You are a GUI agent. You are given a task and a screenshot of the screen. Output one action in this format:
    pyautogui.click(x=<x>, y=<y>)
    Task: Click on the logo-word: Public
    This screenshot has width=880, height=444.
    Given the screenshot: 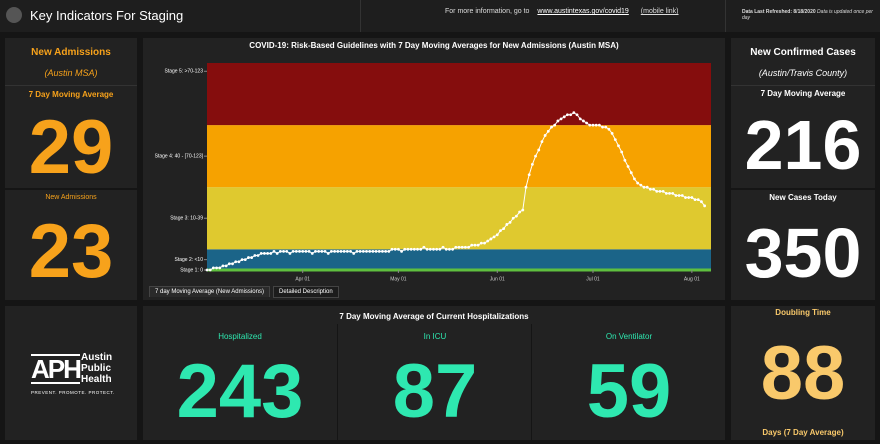 What is the action you would take?
    pyautogui.click(x=96, y=368)
    